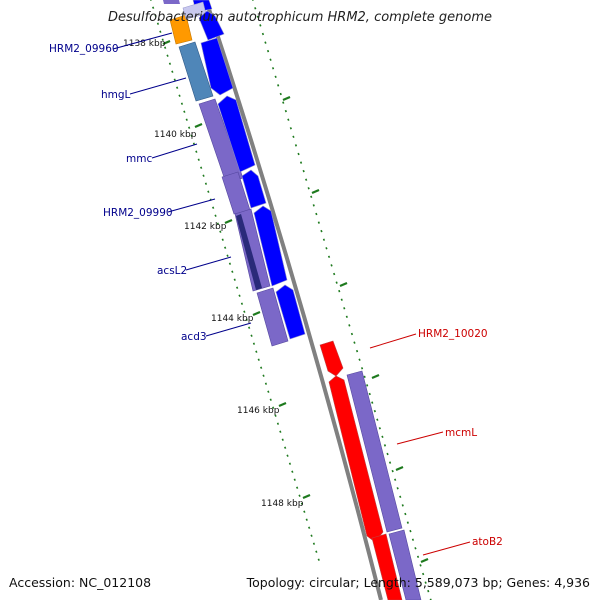 This screenshot has width=600, height=605. I want to click on accession-label: Accession: NC_012108, so click(80, 582).